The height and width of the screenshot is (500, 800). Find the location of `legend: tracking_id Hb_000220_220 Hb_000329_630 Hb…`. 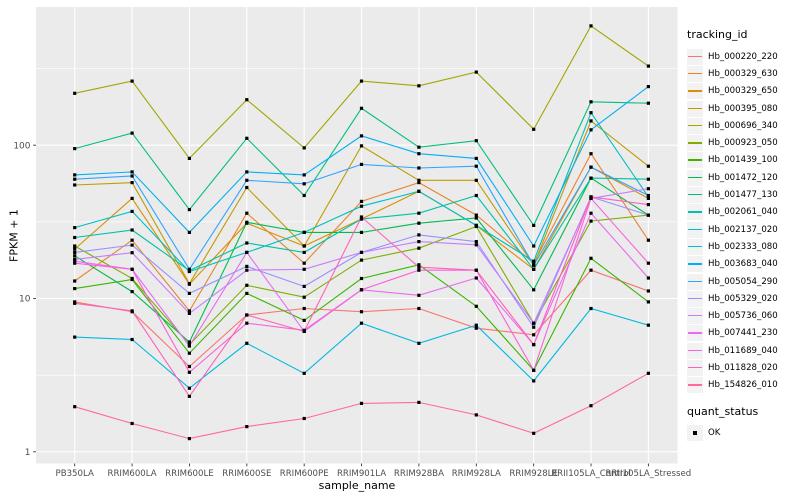

legend: tracking_id Hb_000220_220 Hb_000329_630 Hb… is located at coordinates (743, 234).